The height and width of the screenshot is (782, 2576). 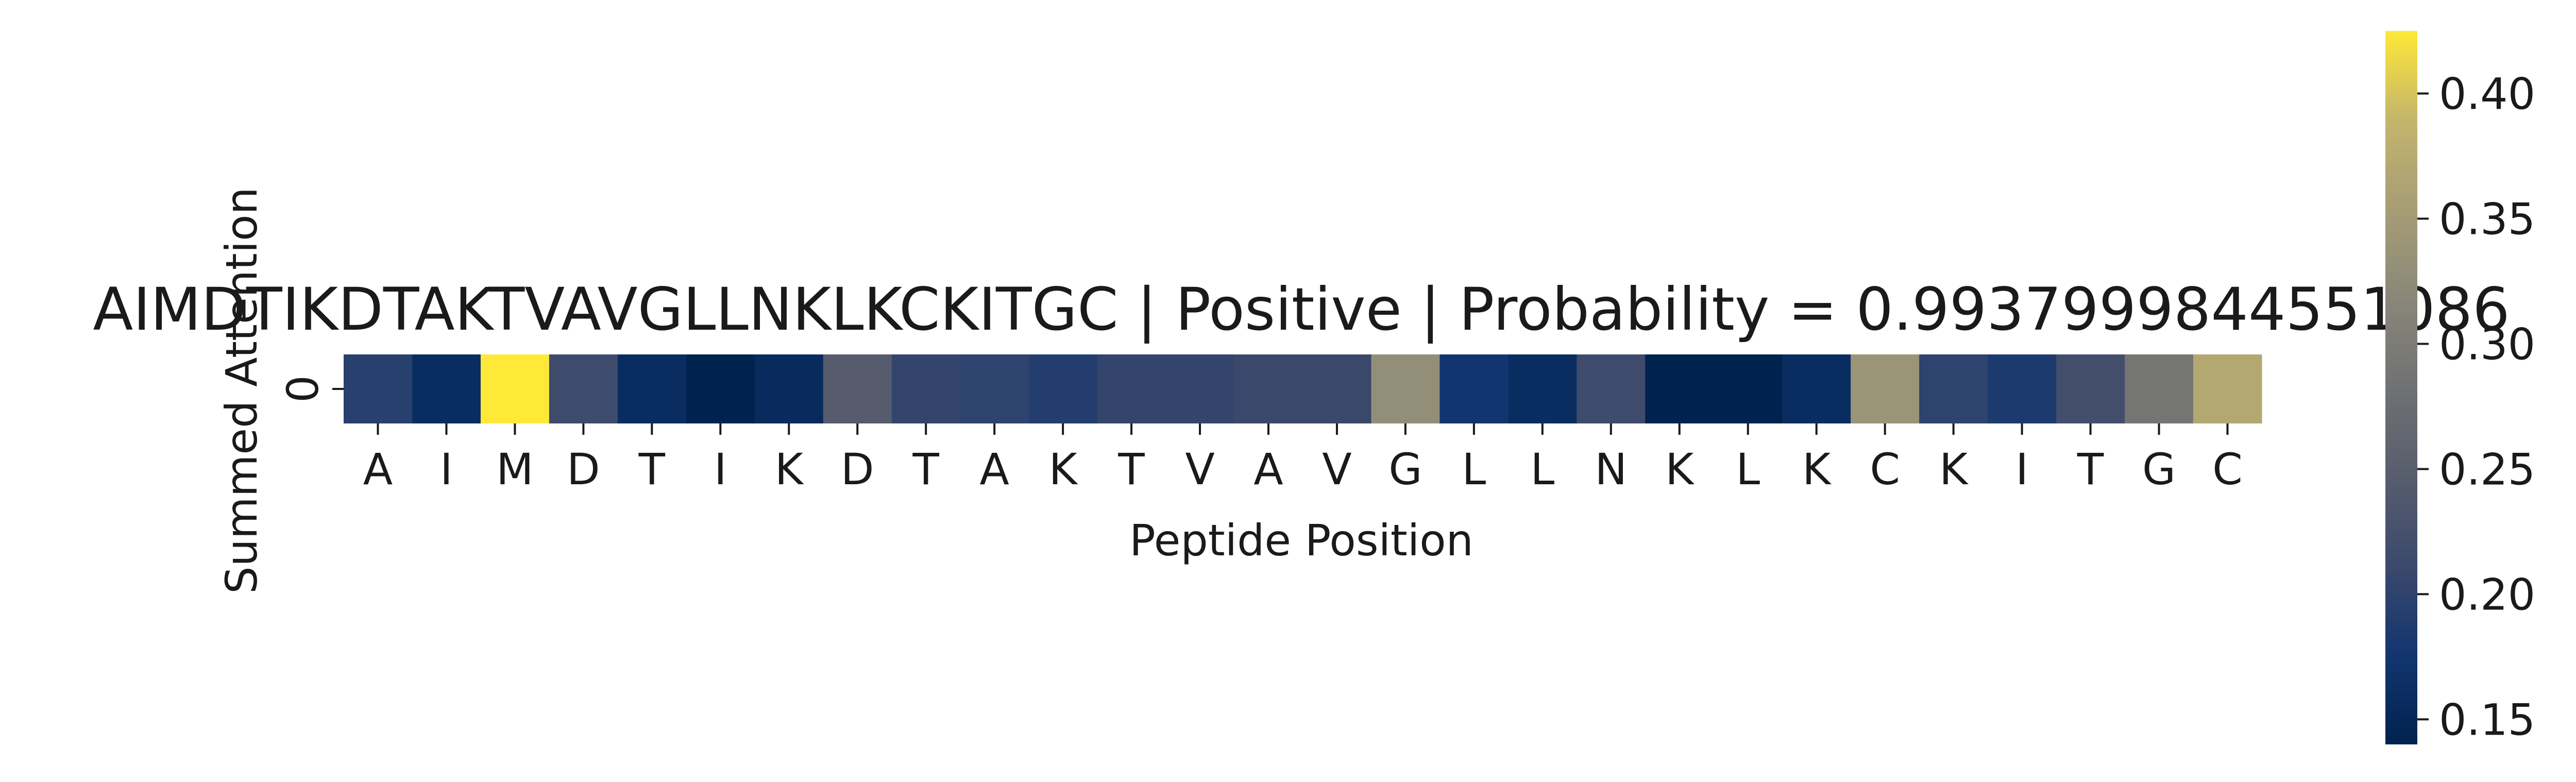 What do you see at coordinates (2487, 94) in the screenshot?
I see `colorbar-tick-label: 0.40` at bounding box center [2487, 94].